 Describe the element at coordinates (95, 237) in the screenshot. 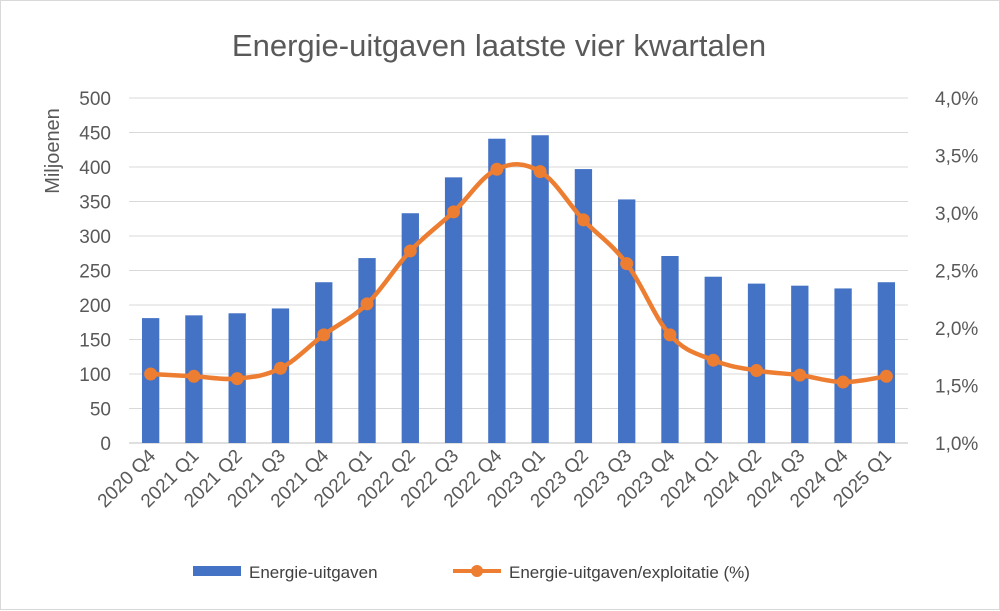

I see `y-tick-label: 300` at that location.